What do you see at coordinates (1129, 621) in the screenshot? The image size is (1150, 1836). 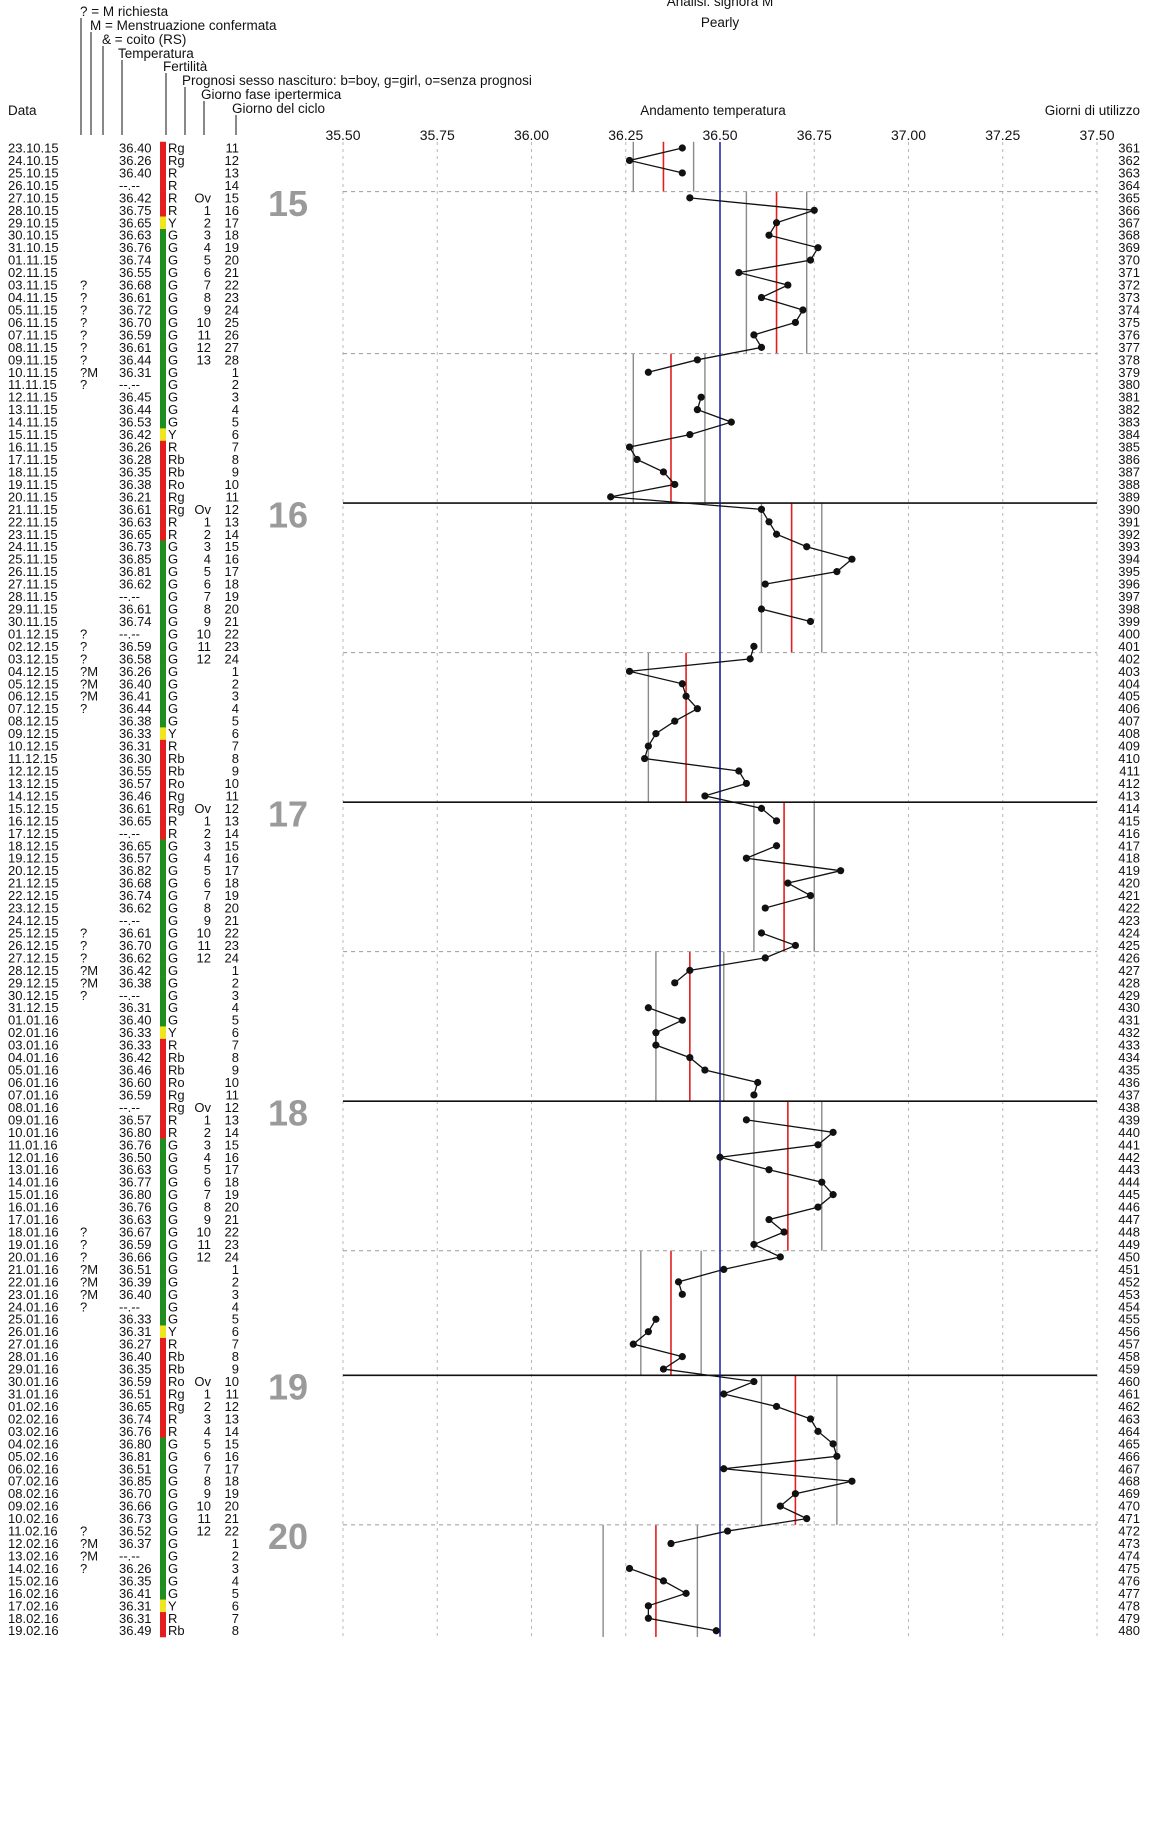 I see `row-use-day: 399` at bounding box center [1129, 621].